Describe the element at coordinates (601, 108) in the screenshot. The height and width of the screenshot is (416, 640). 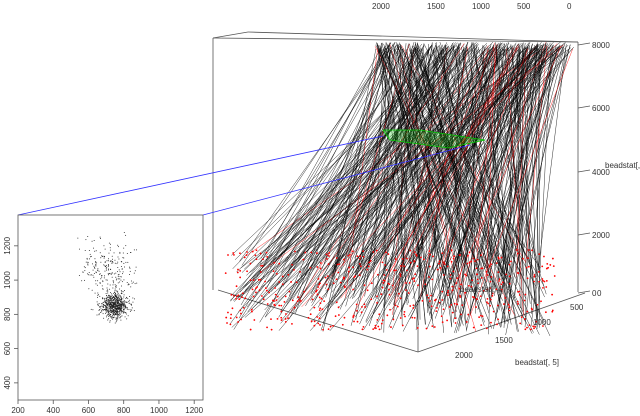
I see `z-tick-label: 6000` at that location.